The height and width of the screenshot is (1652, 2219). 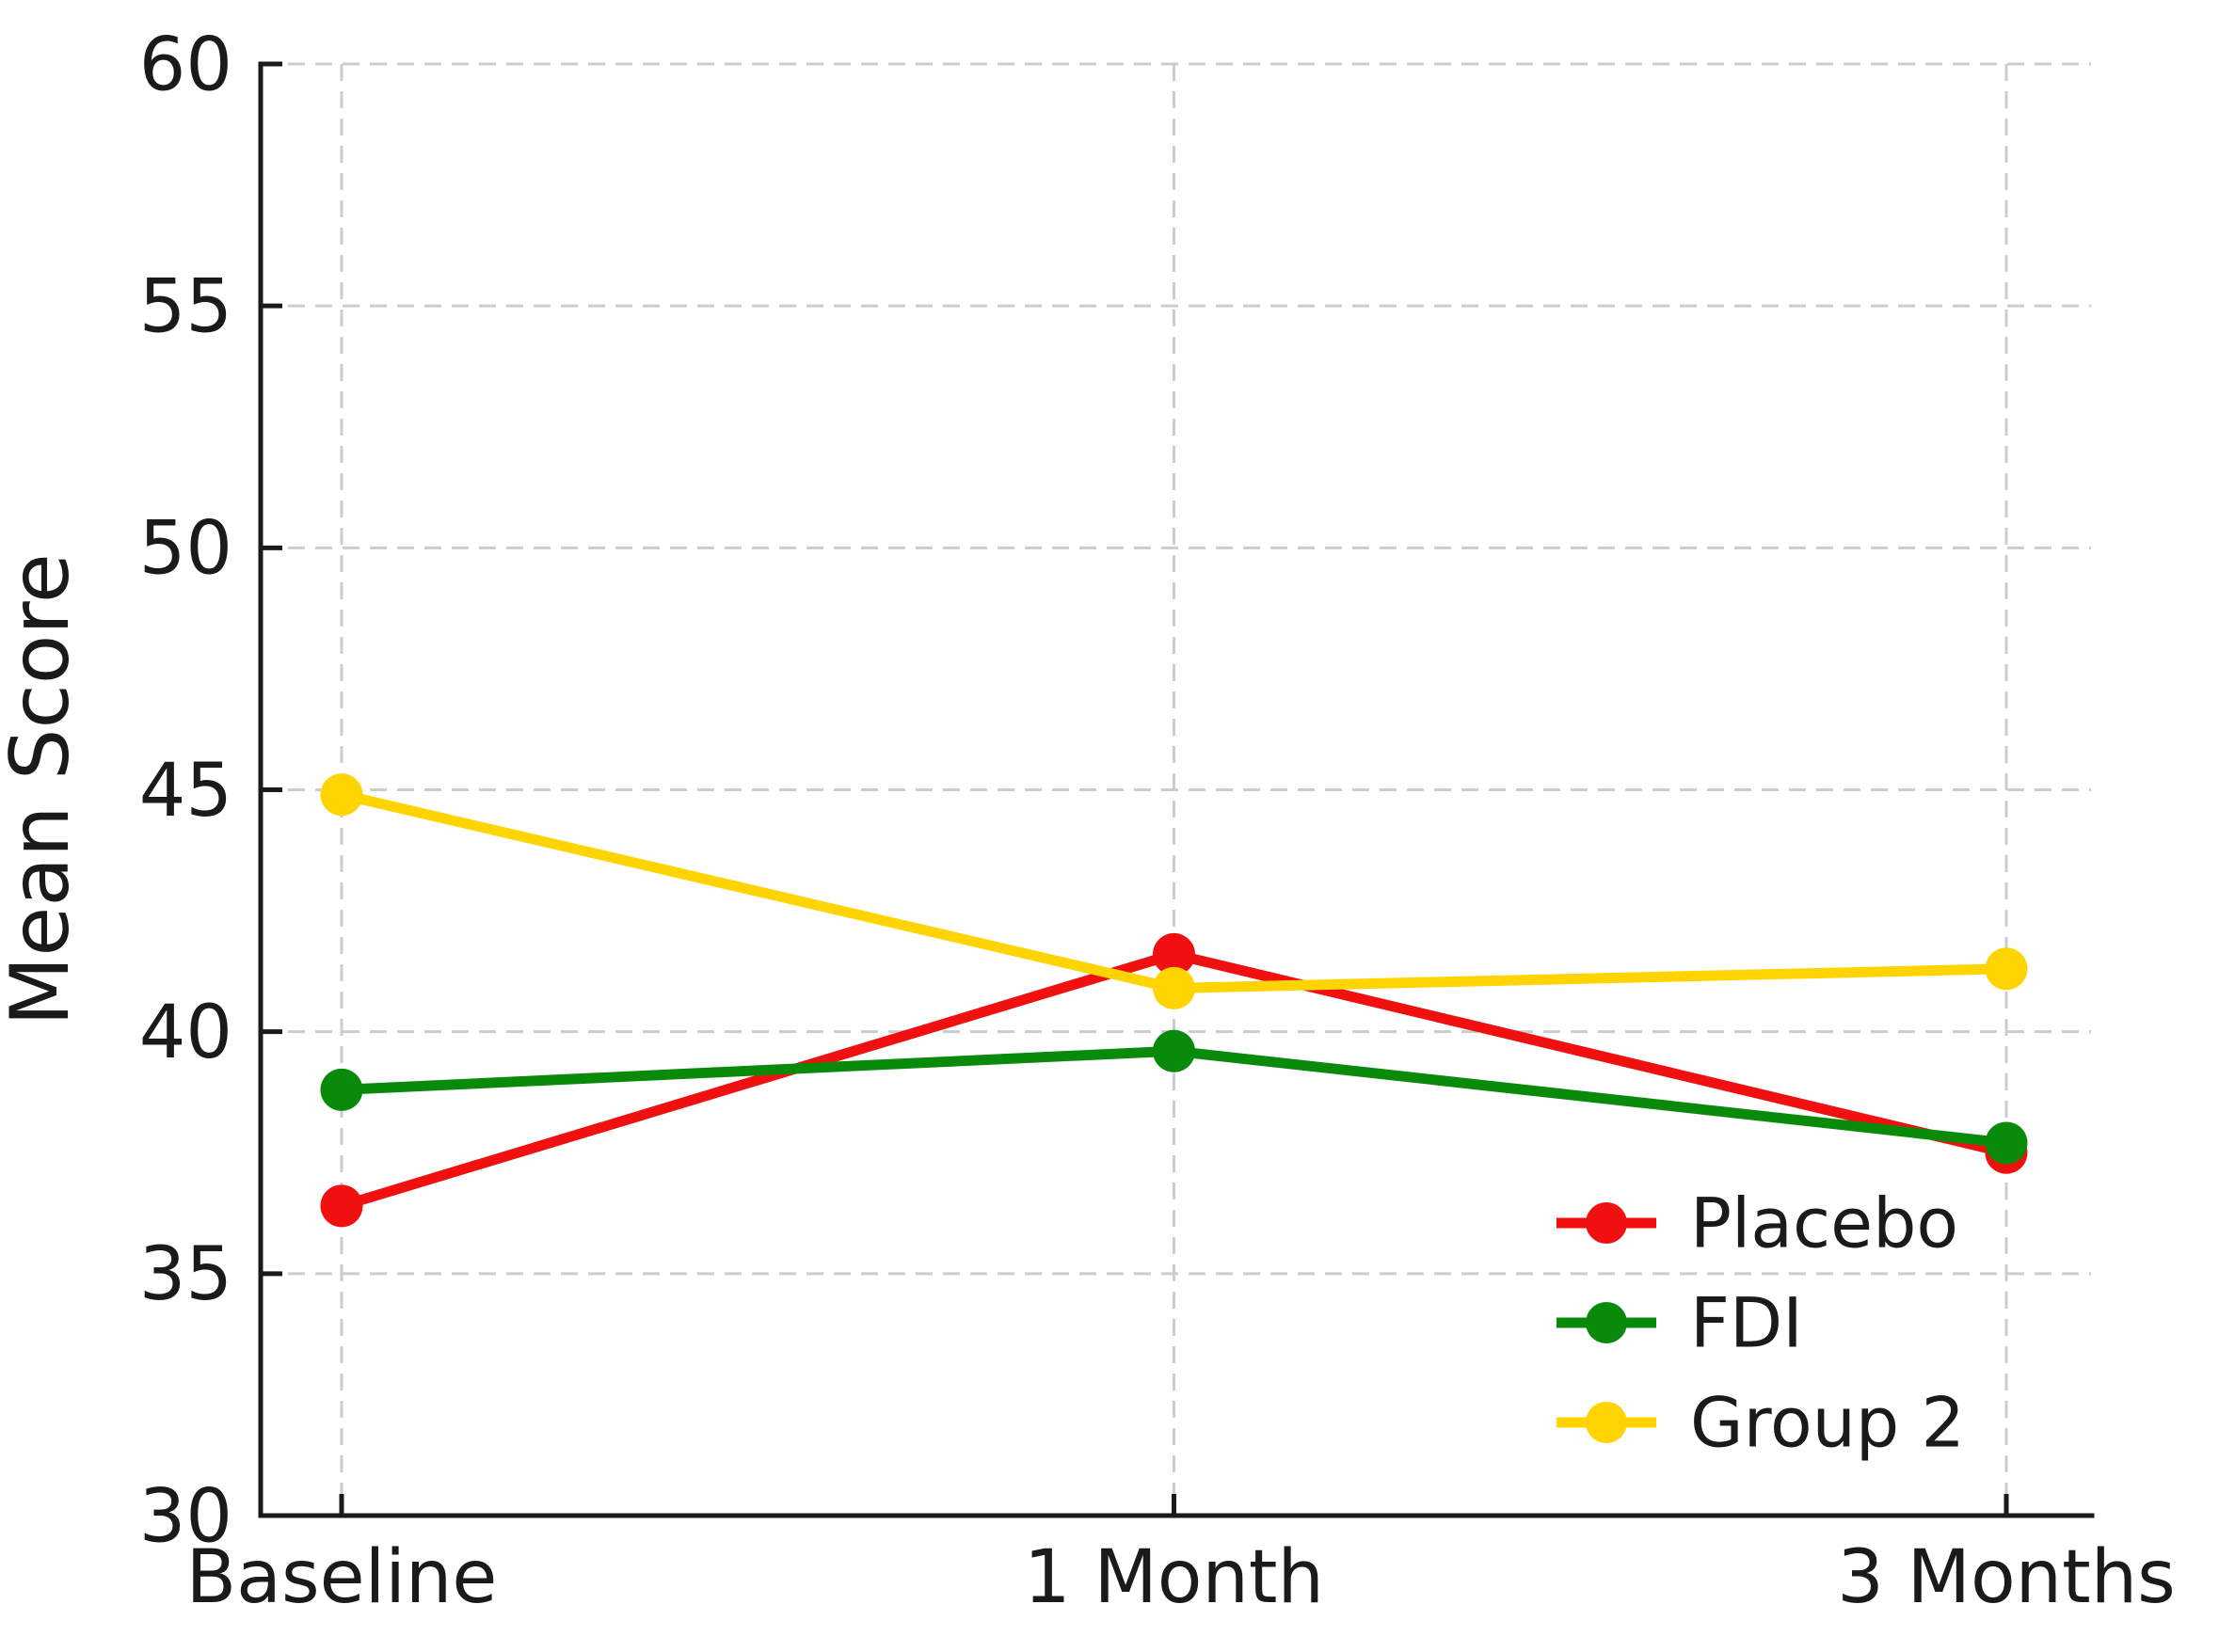 What do you see at coordinates (44, 789) in the screenshot?
I see `y-axis-label: Mean Score` at bounding box center [44, 789].